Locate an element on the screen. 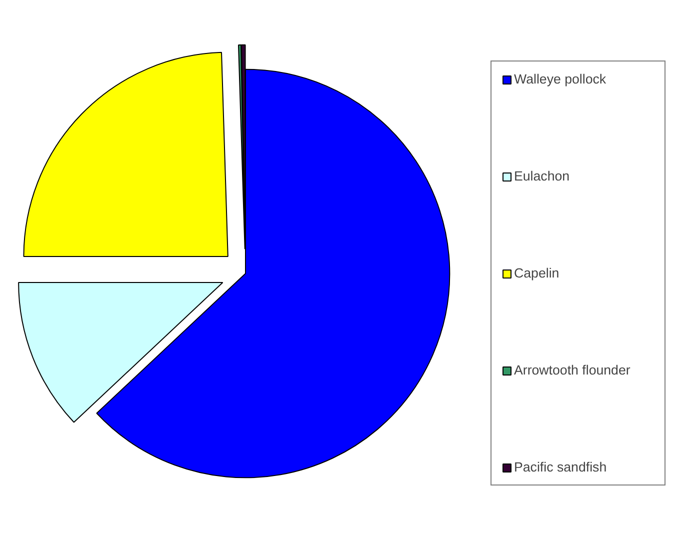 The height and width of the screenshot is (548, 681). legend-label: Eulachon is located at coordinates (542, 176).